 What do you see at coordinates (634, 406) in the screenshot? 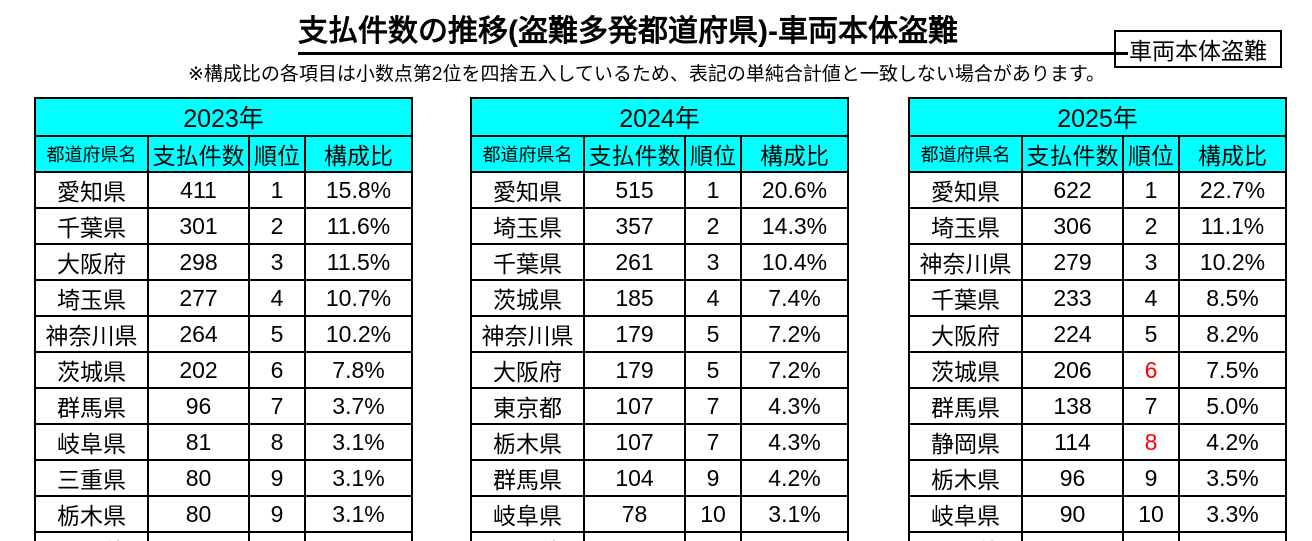
I see `count-cell: 107` at bounding box center [634, 406].